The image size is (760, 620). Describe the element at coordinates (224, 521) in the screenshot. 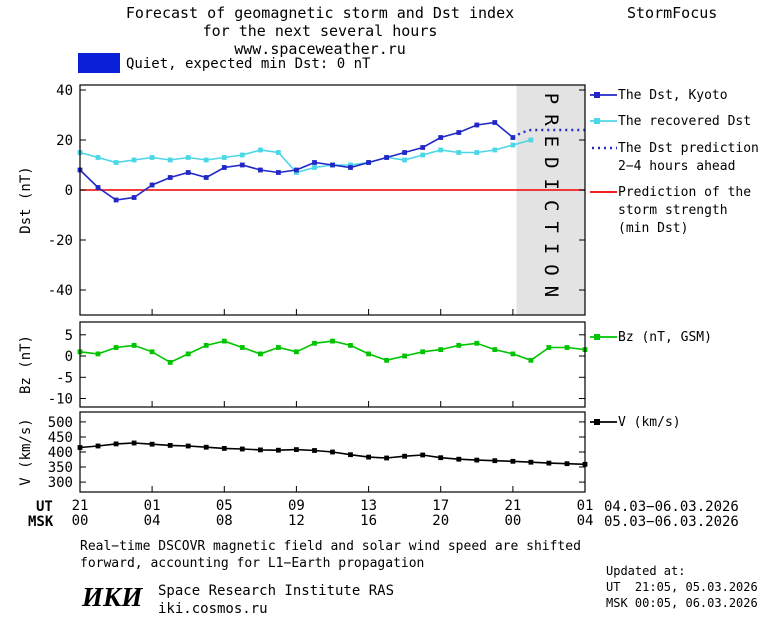

I see `msk-tick-label: 08` at that location.